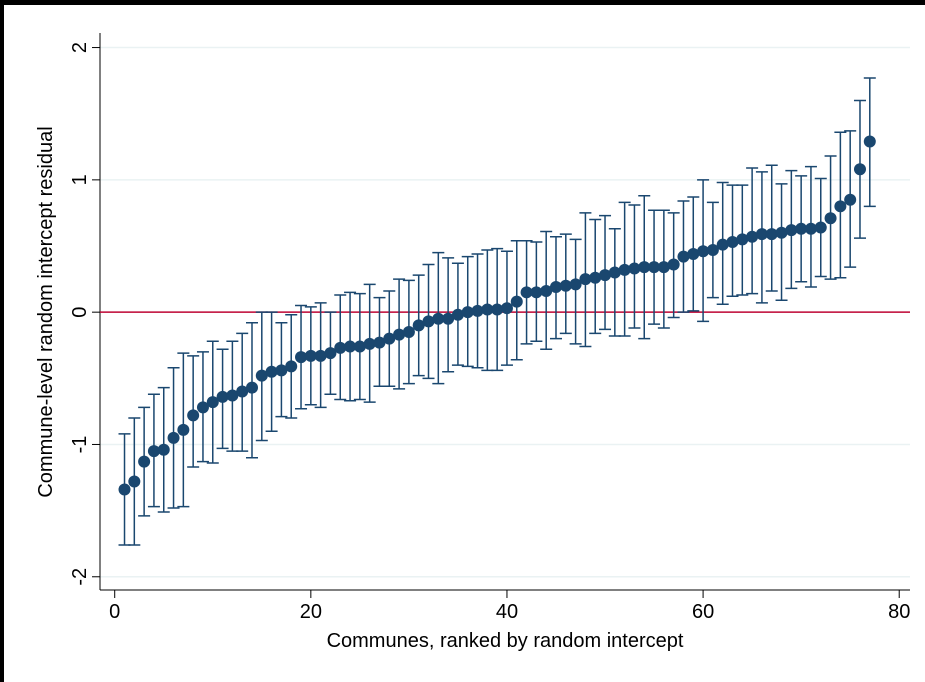 The height and width of the screenshot is (682, 925). What do you see at coordinates (505, 641) in the screenshot?
I see `x-axis-title: Communes, ranked by random intercept` at bounding box center [505, 641].